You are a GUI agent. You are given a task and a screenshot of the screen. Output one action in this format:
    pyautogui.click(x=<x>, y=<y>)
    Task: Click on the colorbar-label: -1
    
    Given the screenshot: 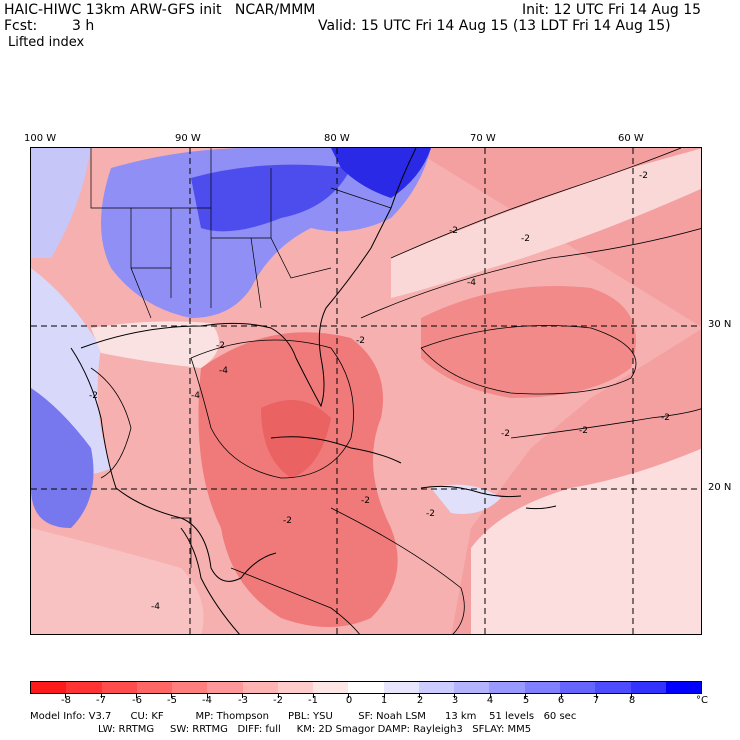 What is the action you would take?
    pyautogui.click(x=313, y=700)
    